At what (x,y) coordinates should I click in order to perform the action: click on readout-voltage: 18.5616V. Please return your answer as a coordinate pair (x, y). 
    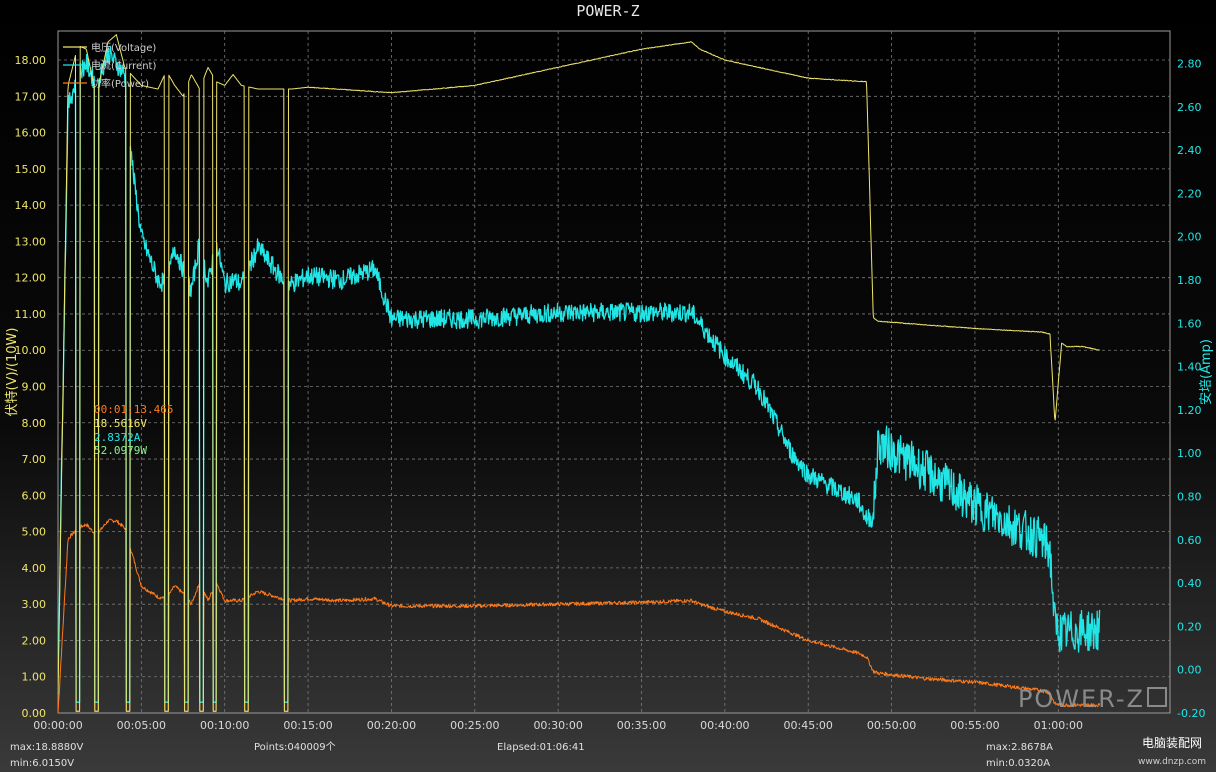
    Looking at the image, I should click on (120, 423).